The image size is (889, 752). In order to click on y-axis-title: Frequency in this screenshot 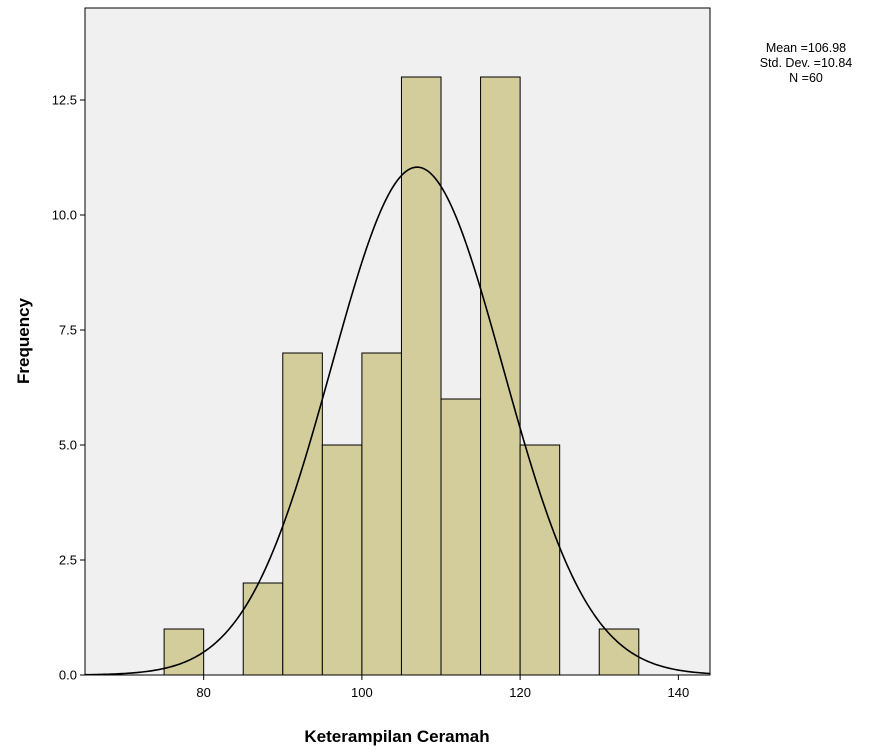, I will do `click(23, 340)`.